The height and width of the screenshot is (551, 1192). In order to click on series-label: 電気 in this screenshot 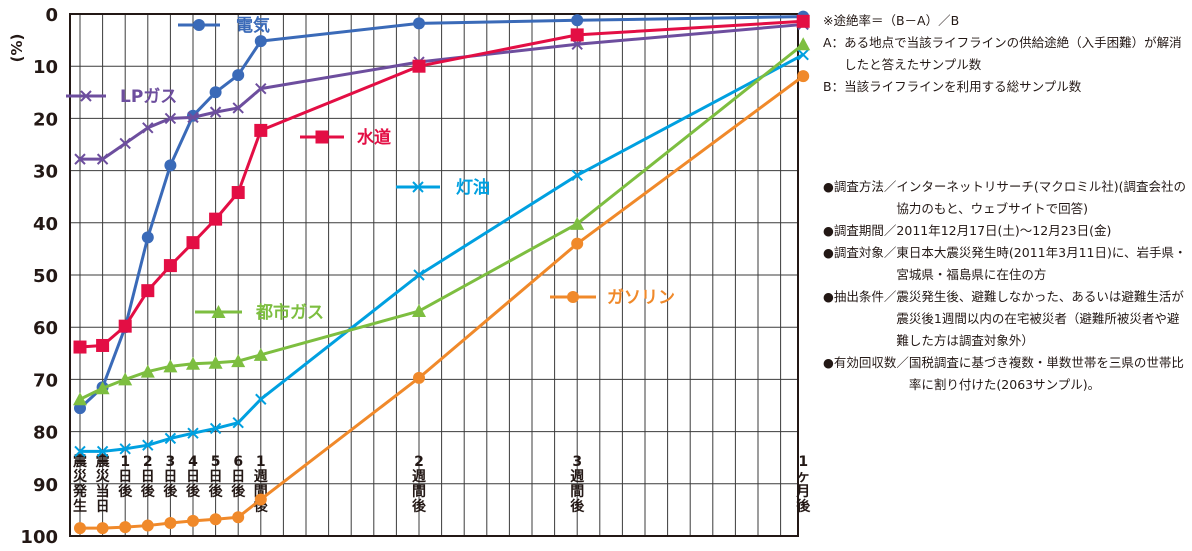, I will do `click(224, 25)`.